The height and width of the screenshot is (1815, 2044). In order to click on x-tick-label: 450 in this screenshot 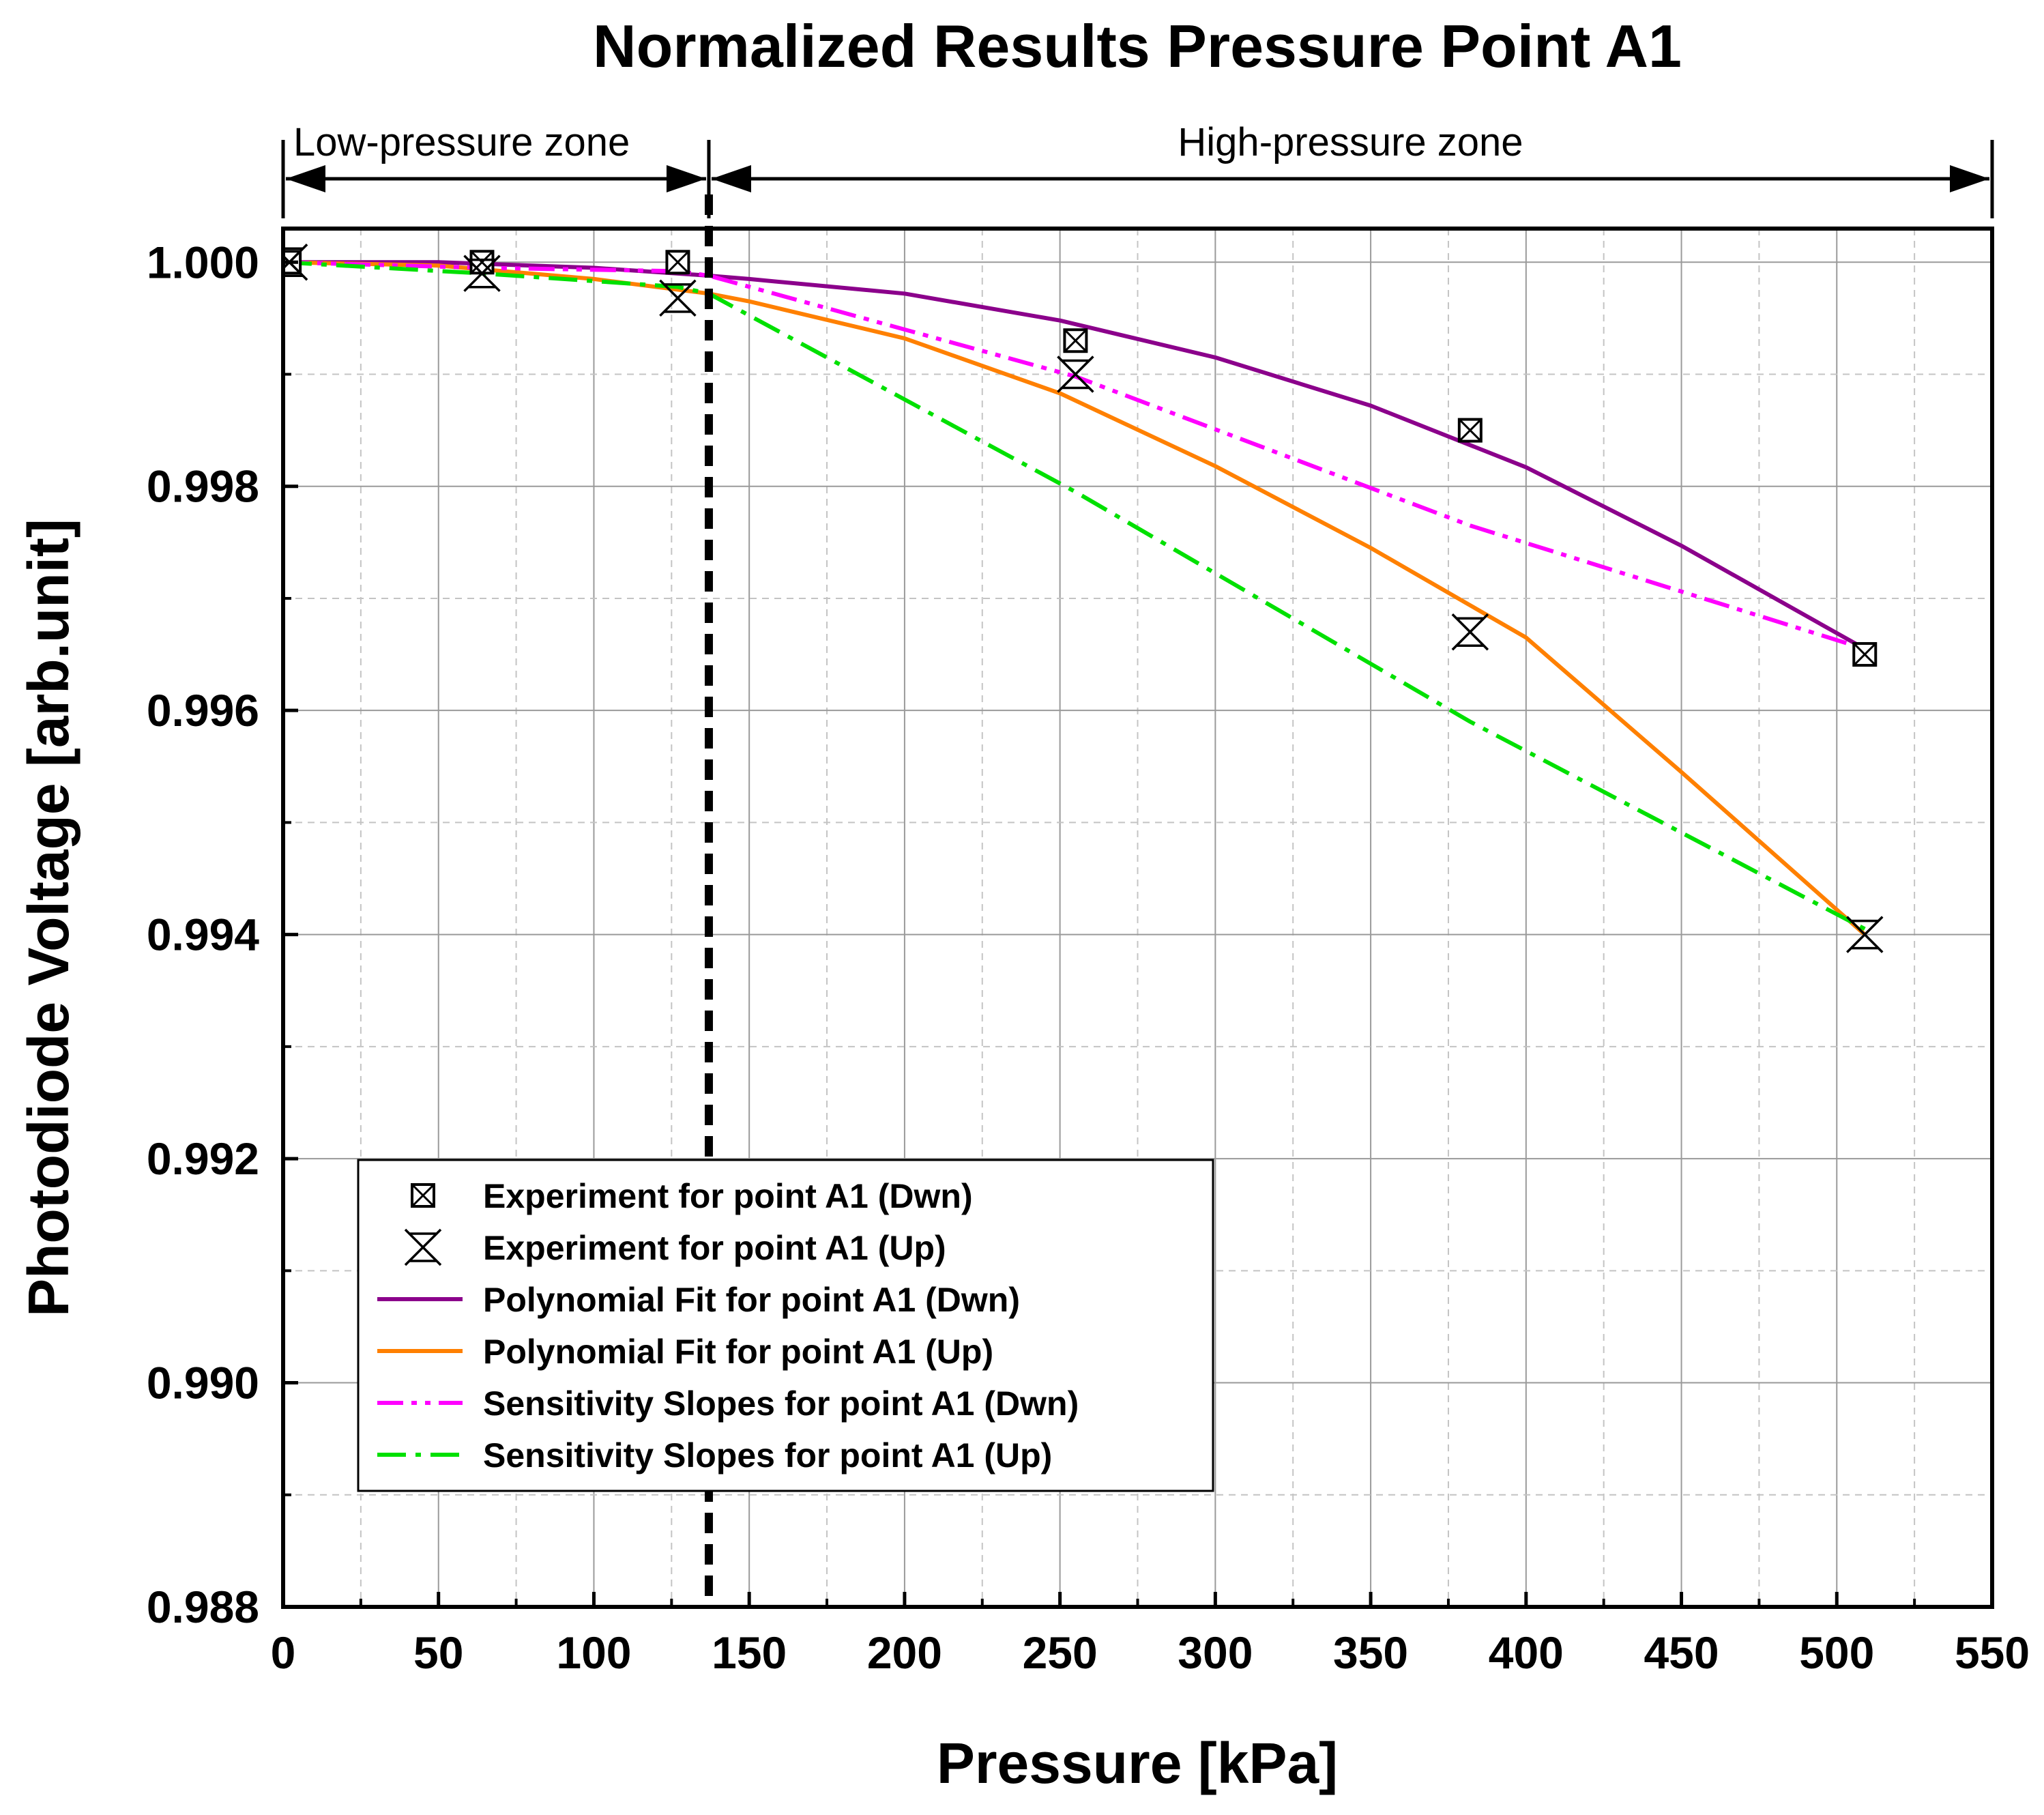, I will do `click(1682, 1652)`.